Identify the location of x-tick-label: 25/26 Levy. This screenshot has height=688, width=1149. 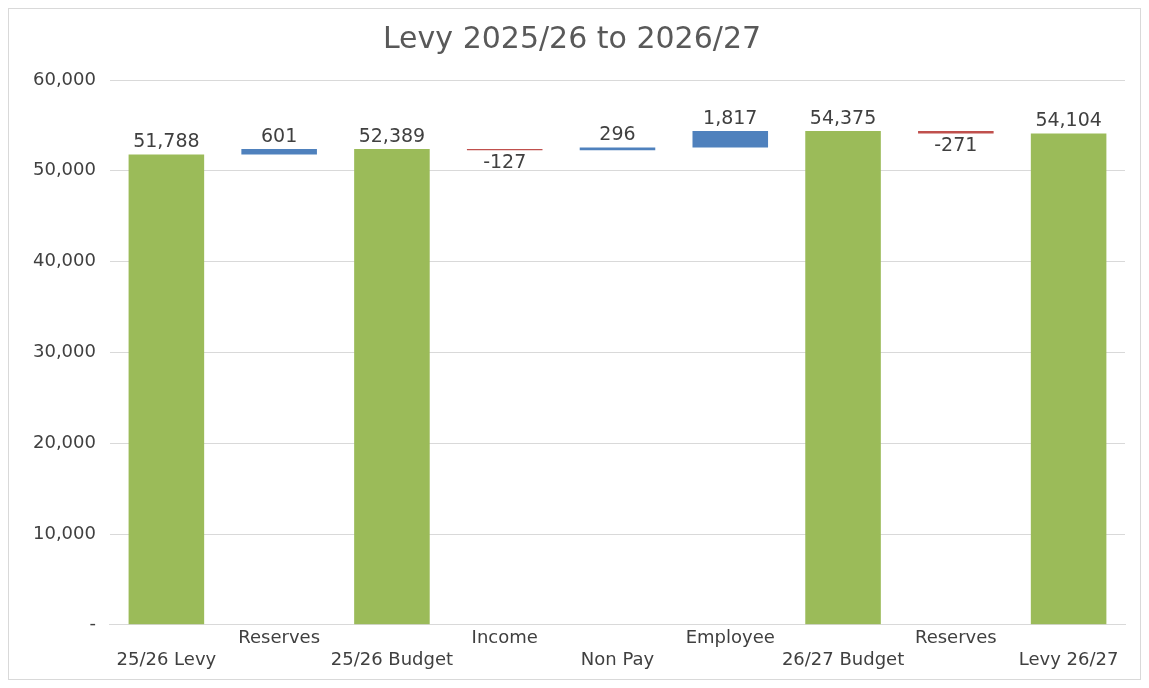
(166, 658).